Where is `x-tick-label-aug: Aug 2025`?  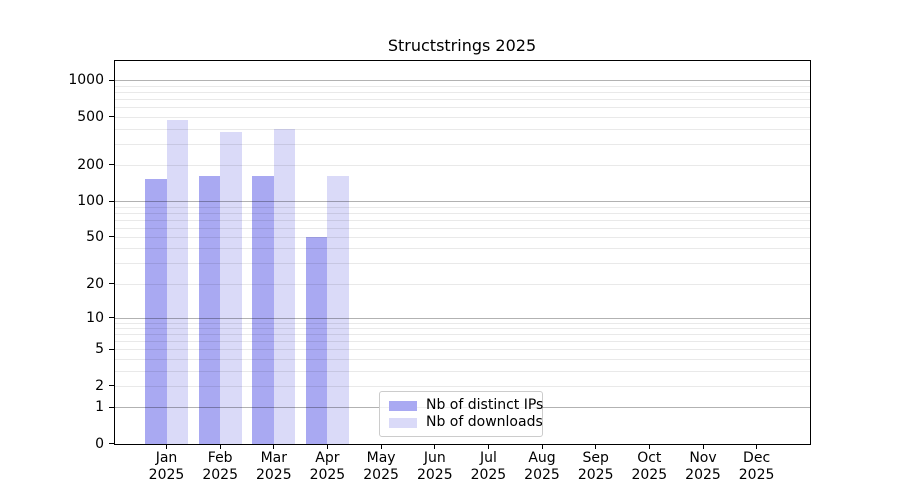
x-tick-label-aug: Aug 2025 is located at coordinates (542, 466).